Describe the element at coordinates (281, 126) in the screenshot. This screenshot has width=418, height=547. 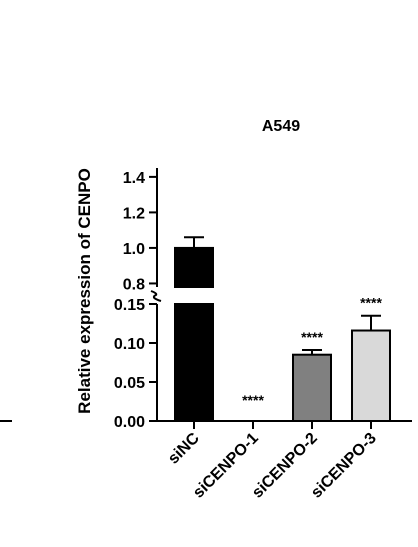
I see `chart-title: A549` at that location.